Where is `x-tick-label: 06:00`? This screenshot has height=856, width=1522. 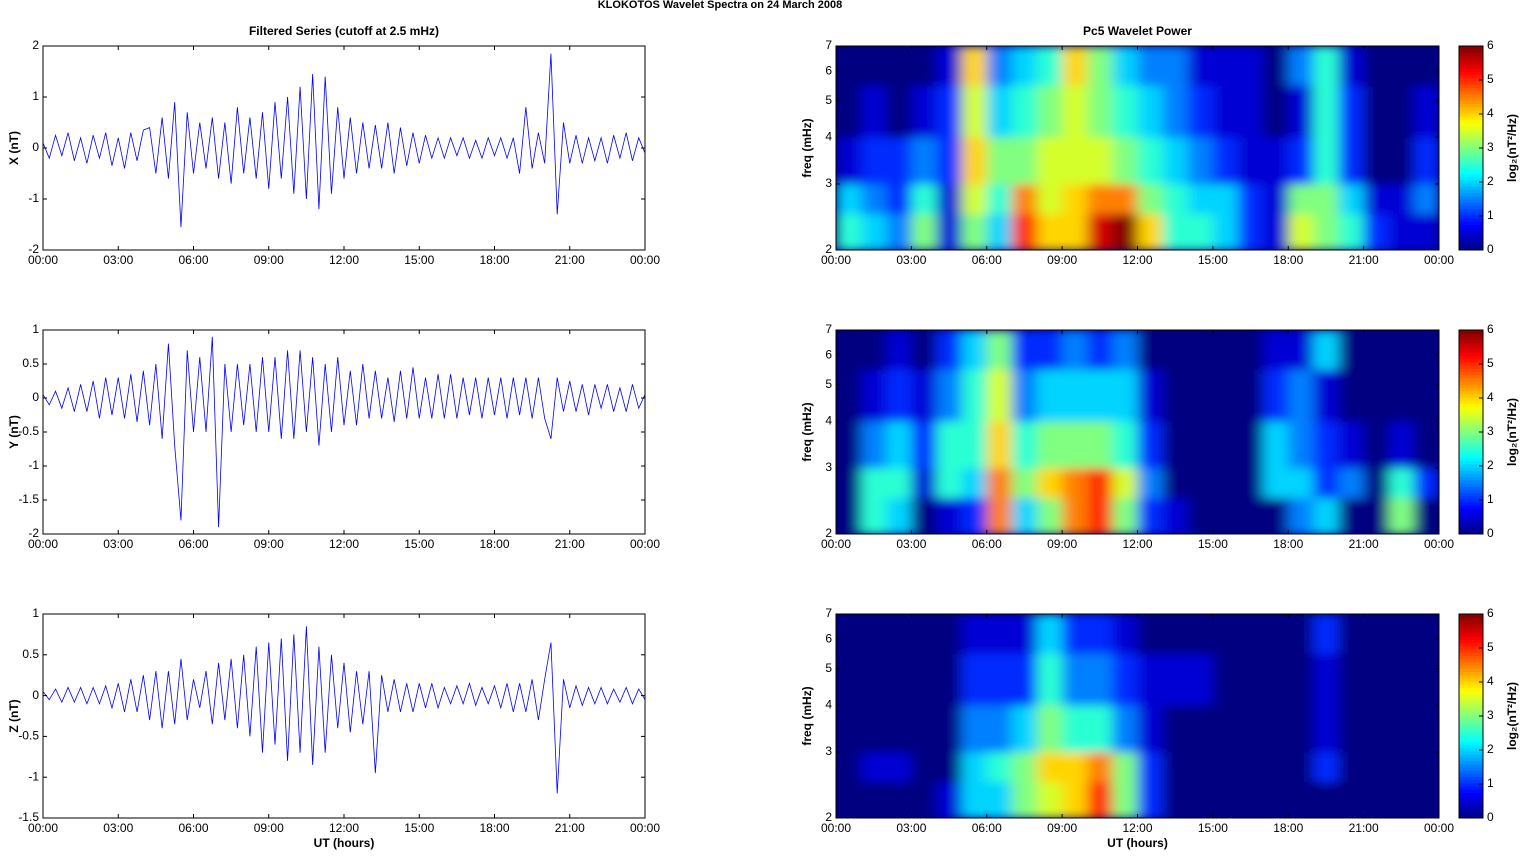
x-tick-label: 06:00 is located at coordinates (987, 828).